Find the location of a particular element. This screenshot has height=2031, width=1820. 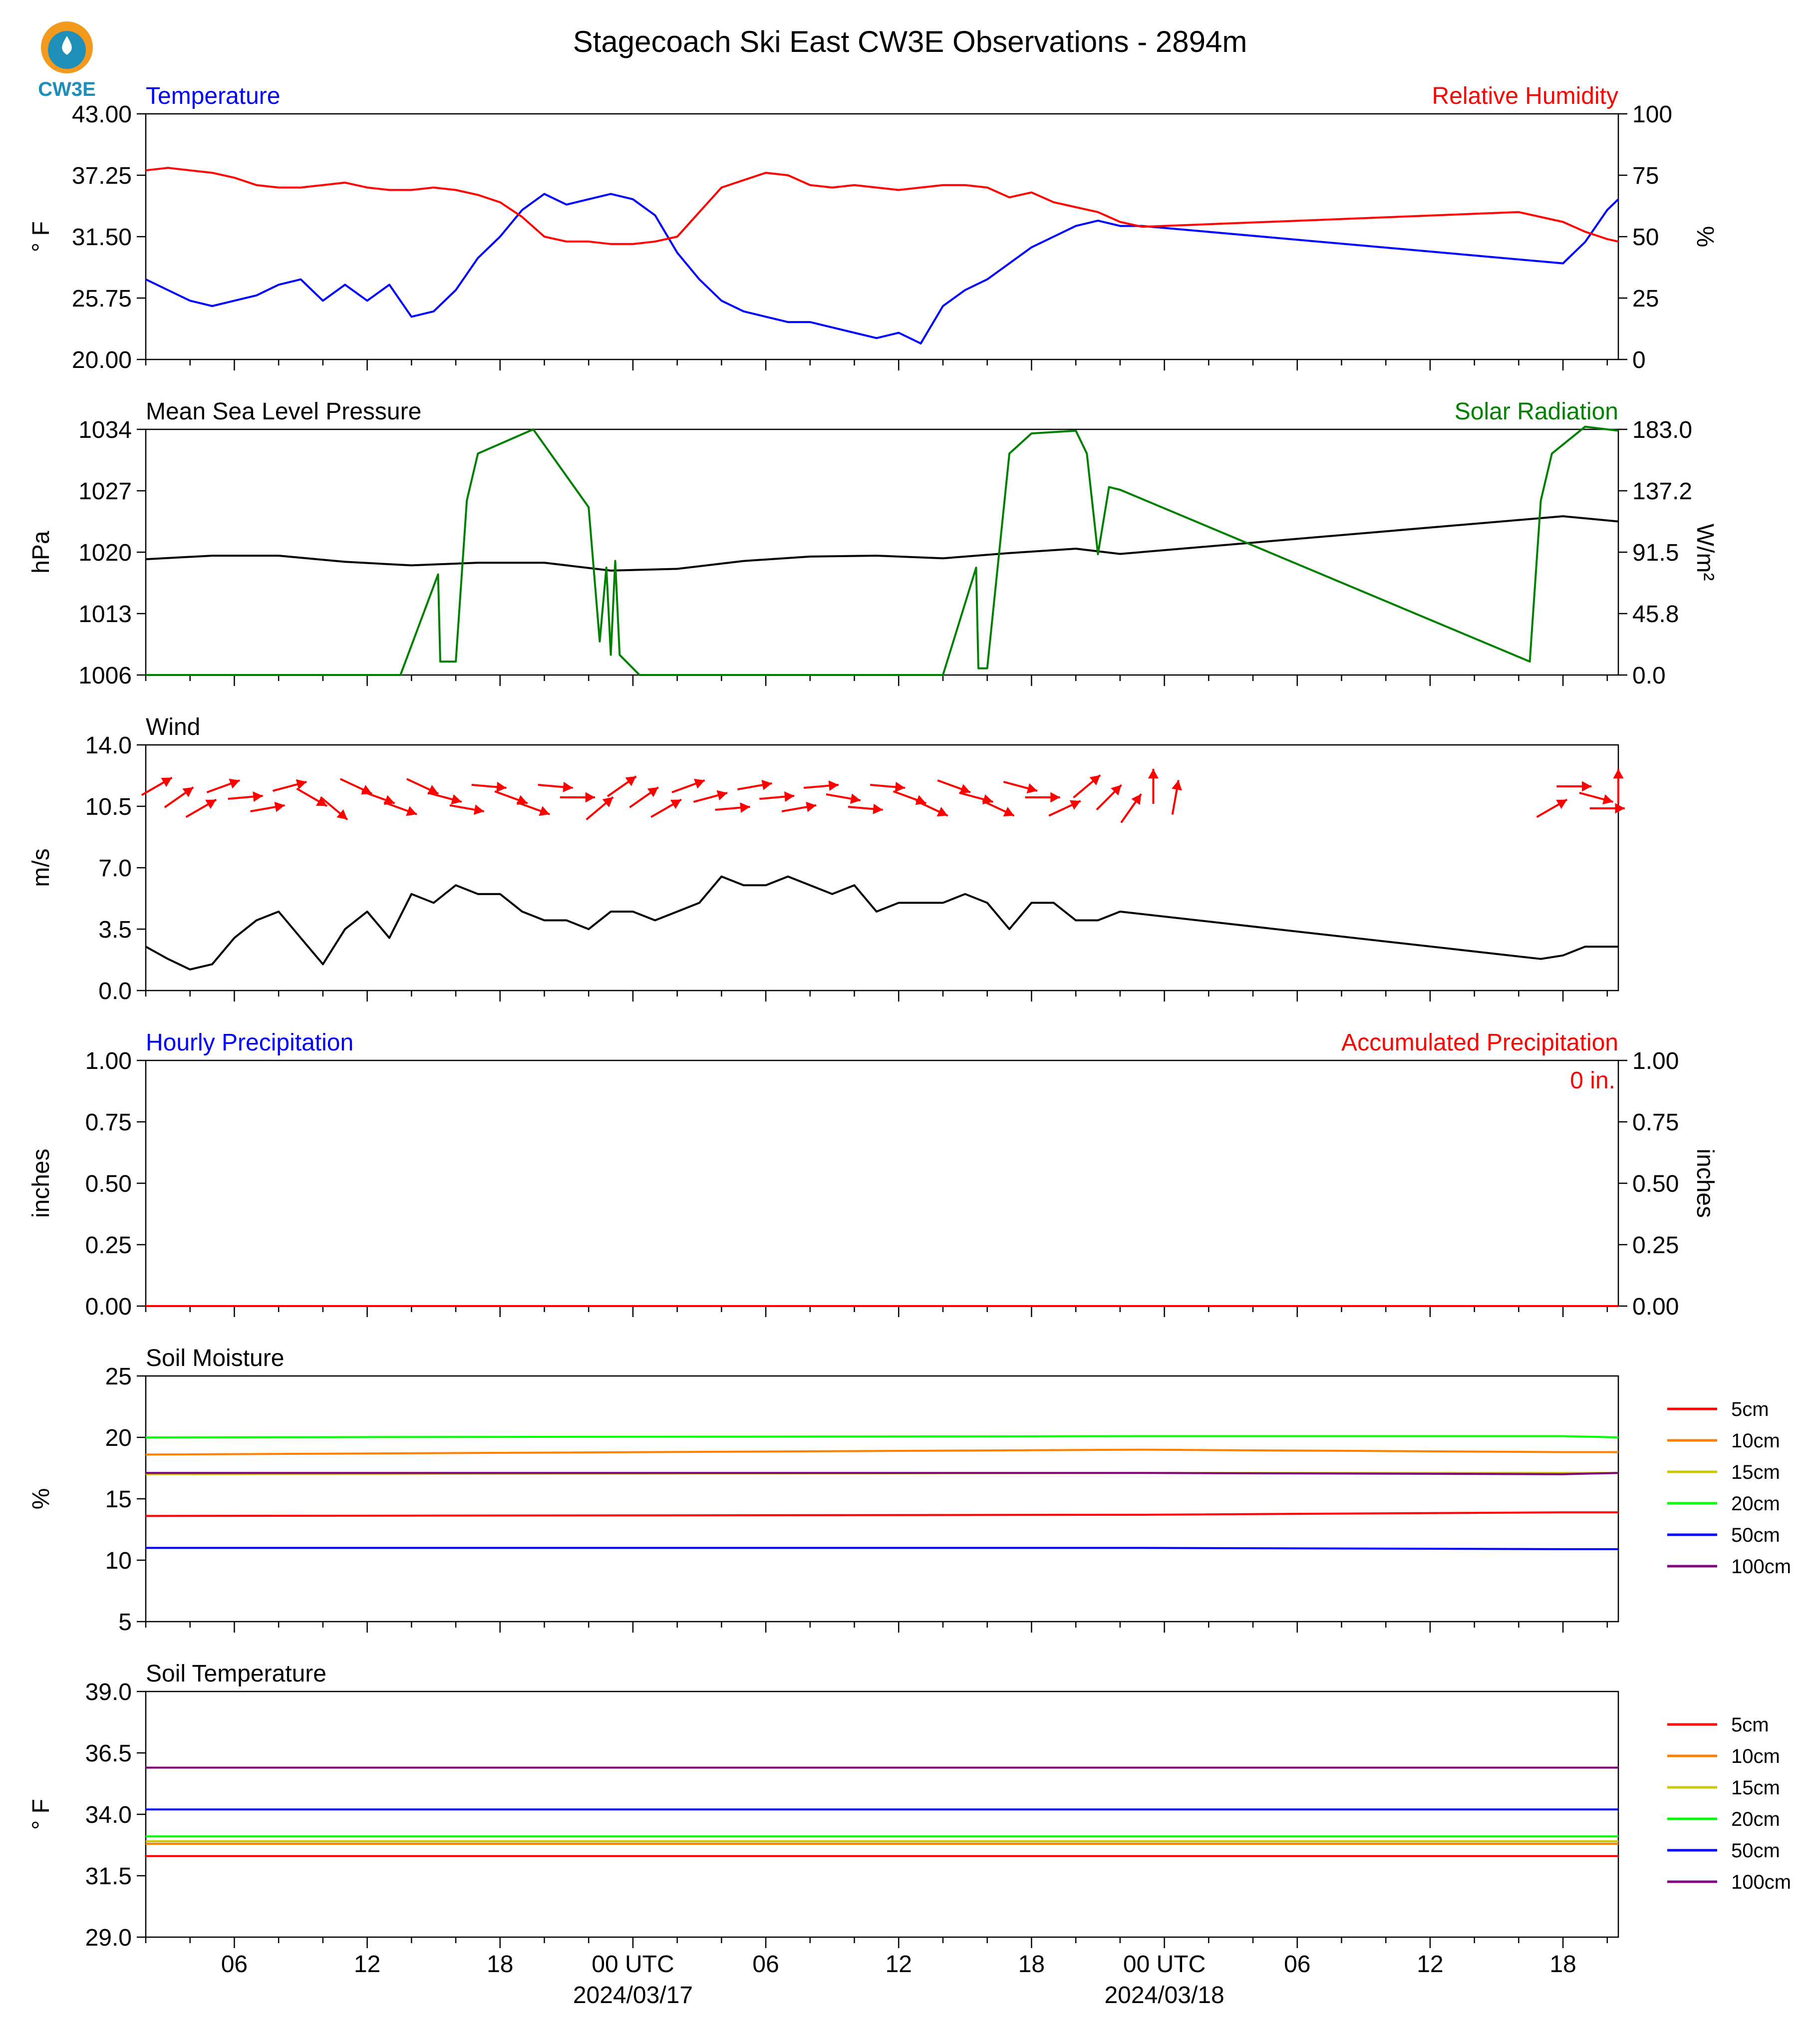

accumulated-total-label: 0 in. is located at coordinates (1592, 1081).